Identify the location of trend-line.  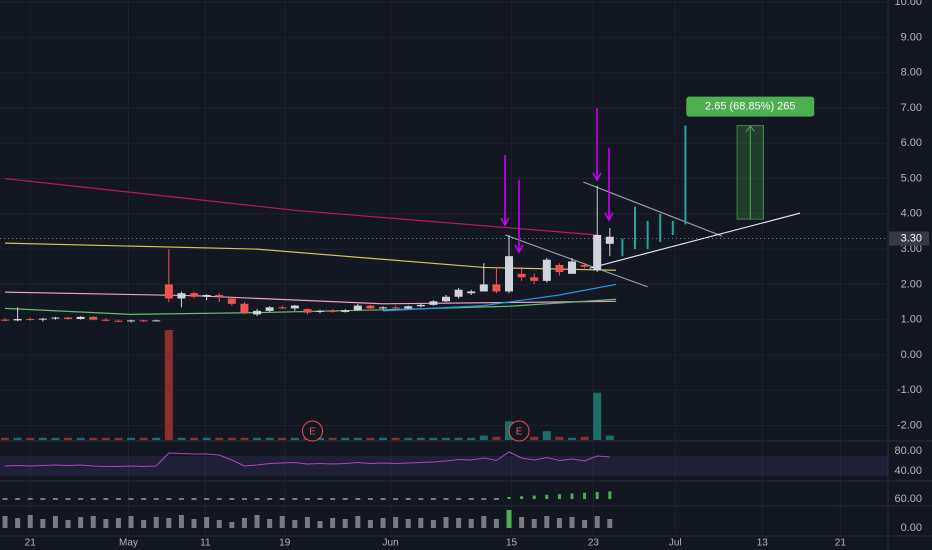
(653, 209).